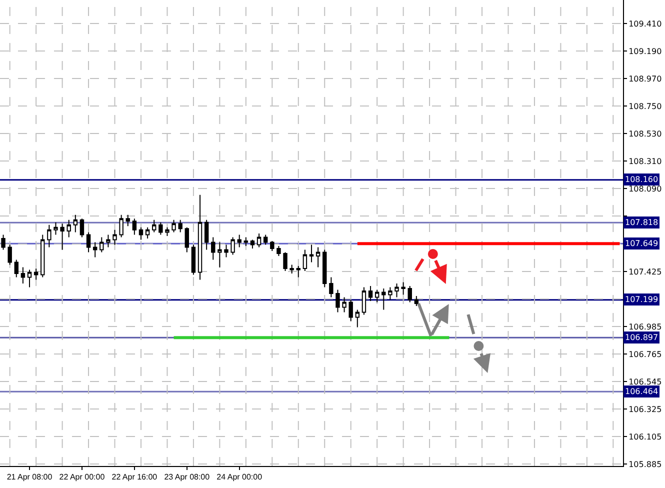 The image size is (665, 488). What do you see at coordinates (135, 477) in the screenshot?
I see `x-tick-label: 22 Apr 16:00` at bounding box center [135, 477].